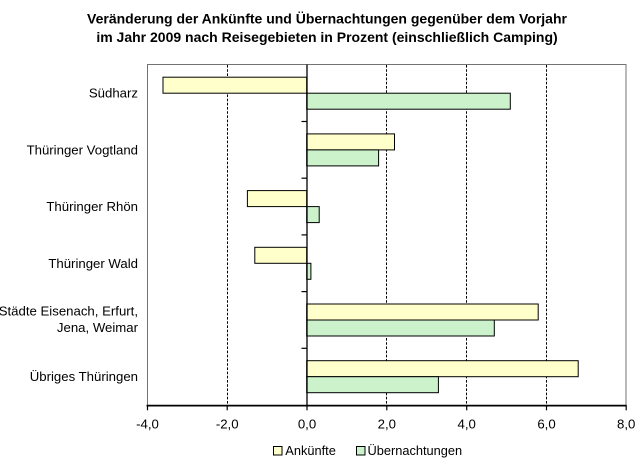  I want to click on svg-text: Übernachtungen, so click(415, 450).